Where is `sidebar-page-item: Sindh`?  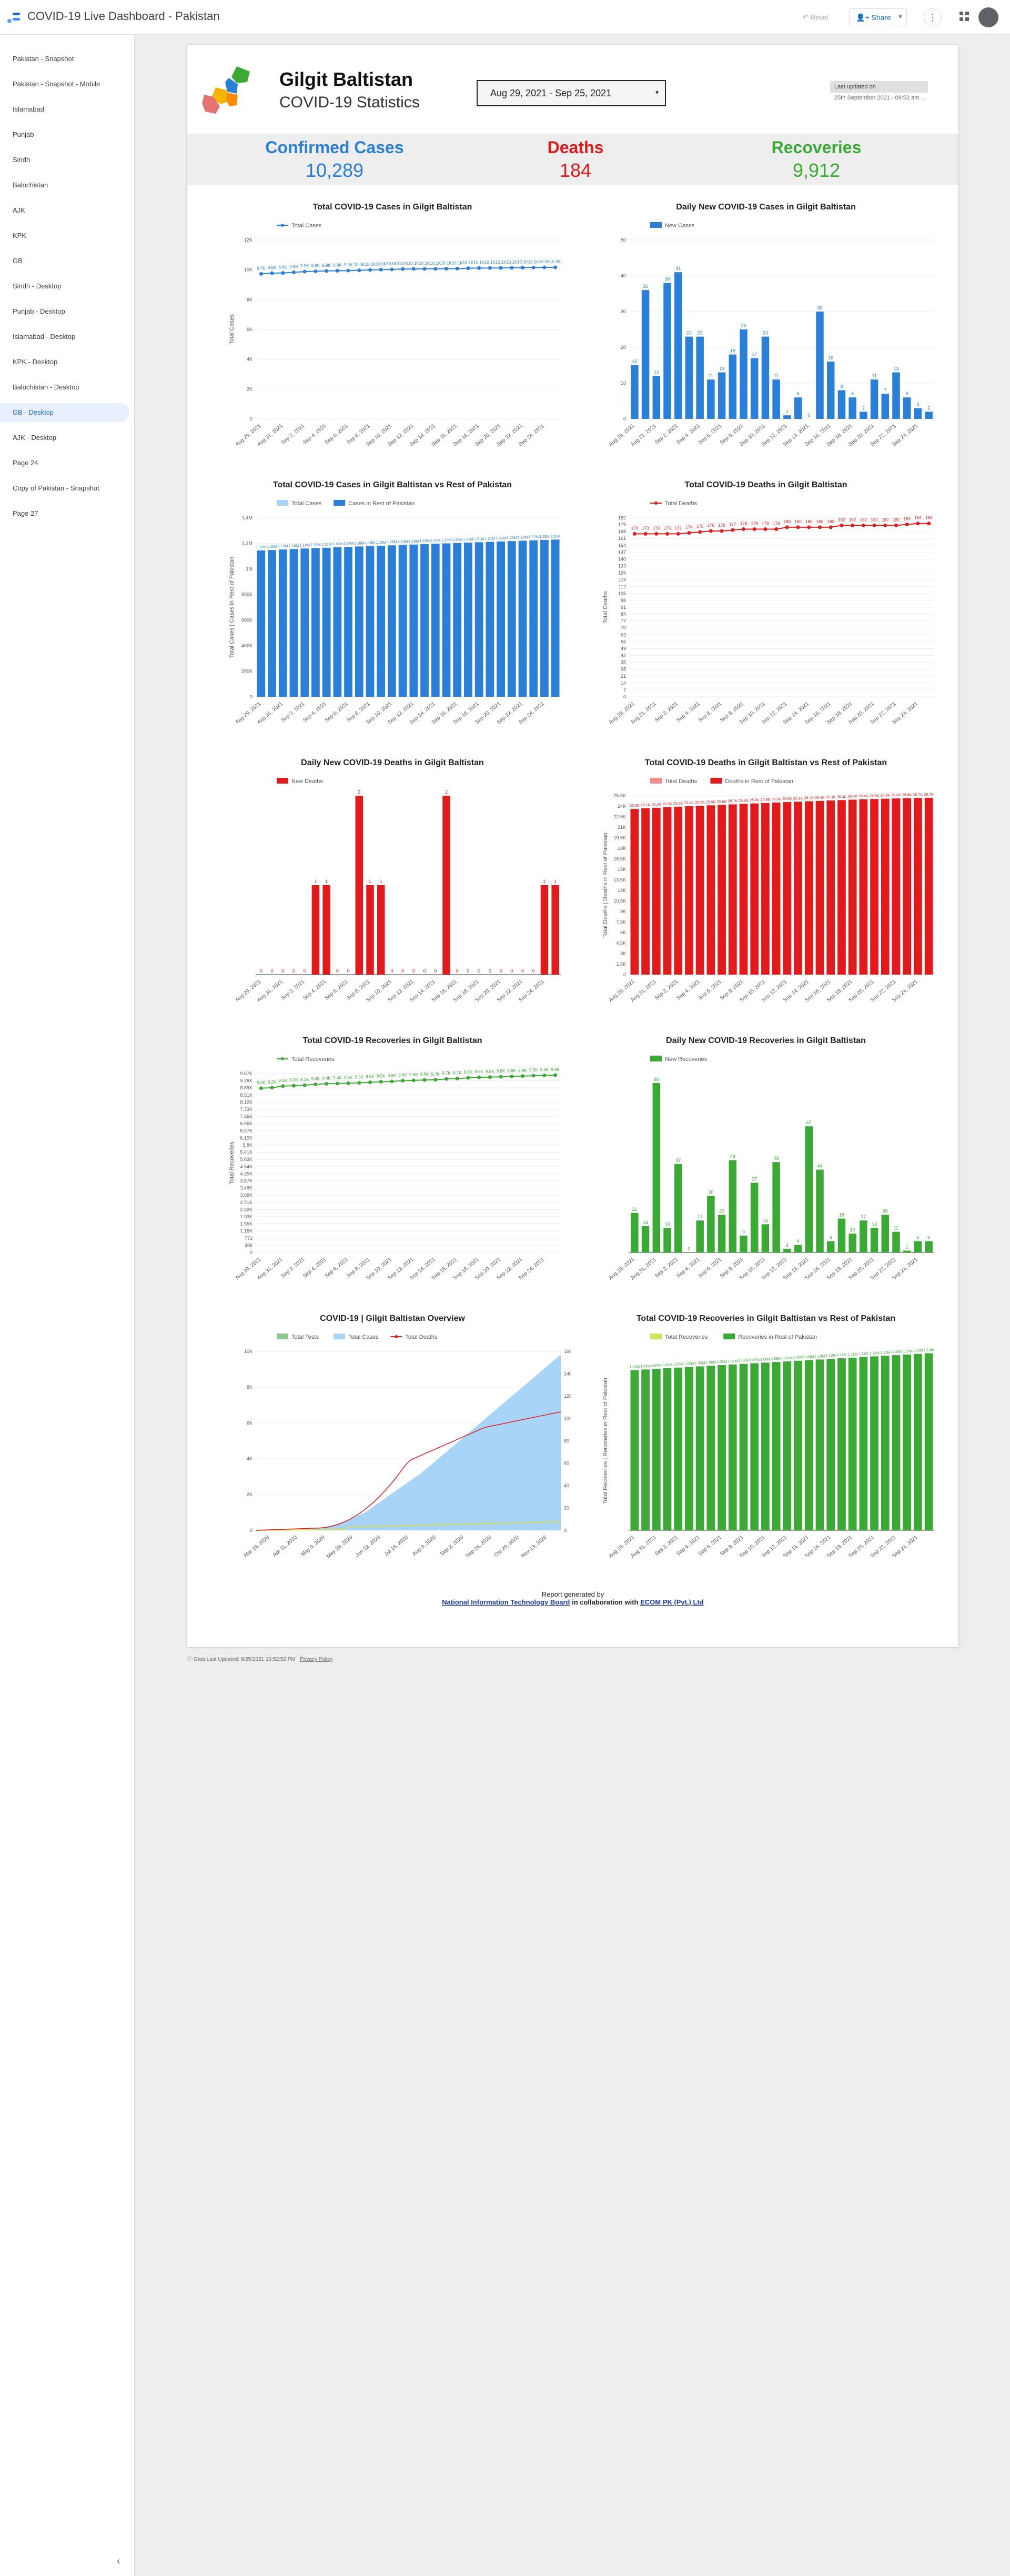
sidebar-page-item: Sindh is located at coordinates (22, 160).